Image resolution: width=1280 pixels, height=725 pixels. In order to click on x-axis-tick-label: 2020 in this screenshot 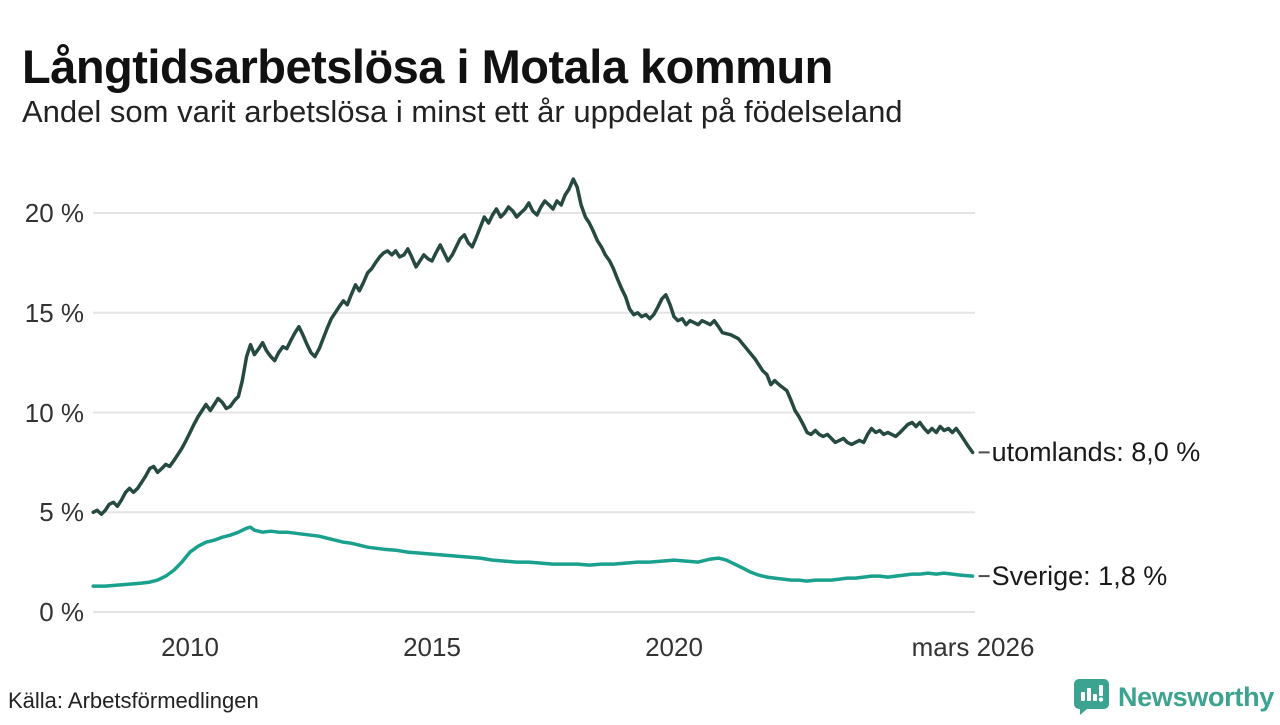, I will do `click(674, 647)`.